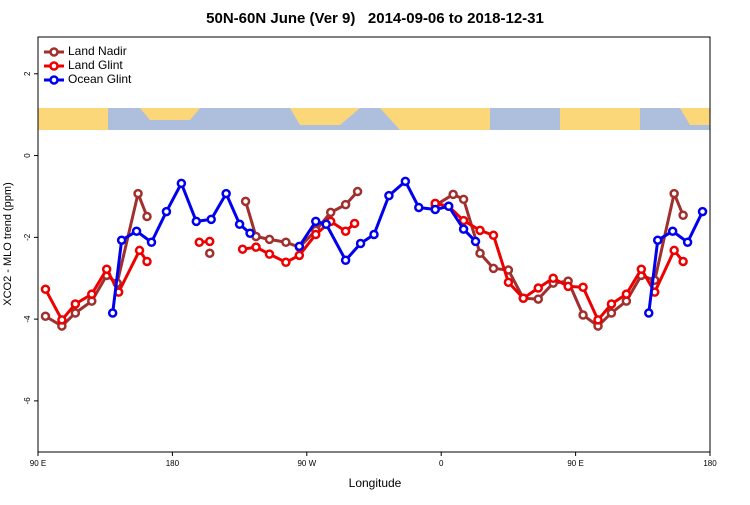  What do you see at coordinates (375, 483) in the screenshot?
I see `x-axis-label: Longitude` at bounding box center [375, 483].